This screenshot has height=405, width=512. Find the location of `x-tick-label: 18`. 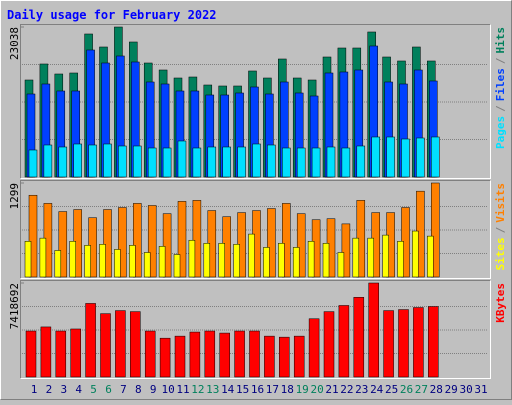

x-tick-label: 18 is located at coordinates (287, 389).